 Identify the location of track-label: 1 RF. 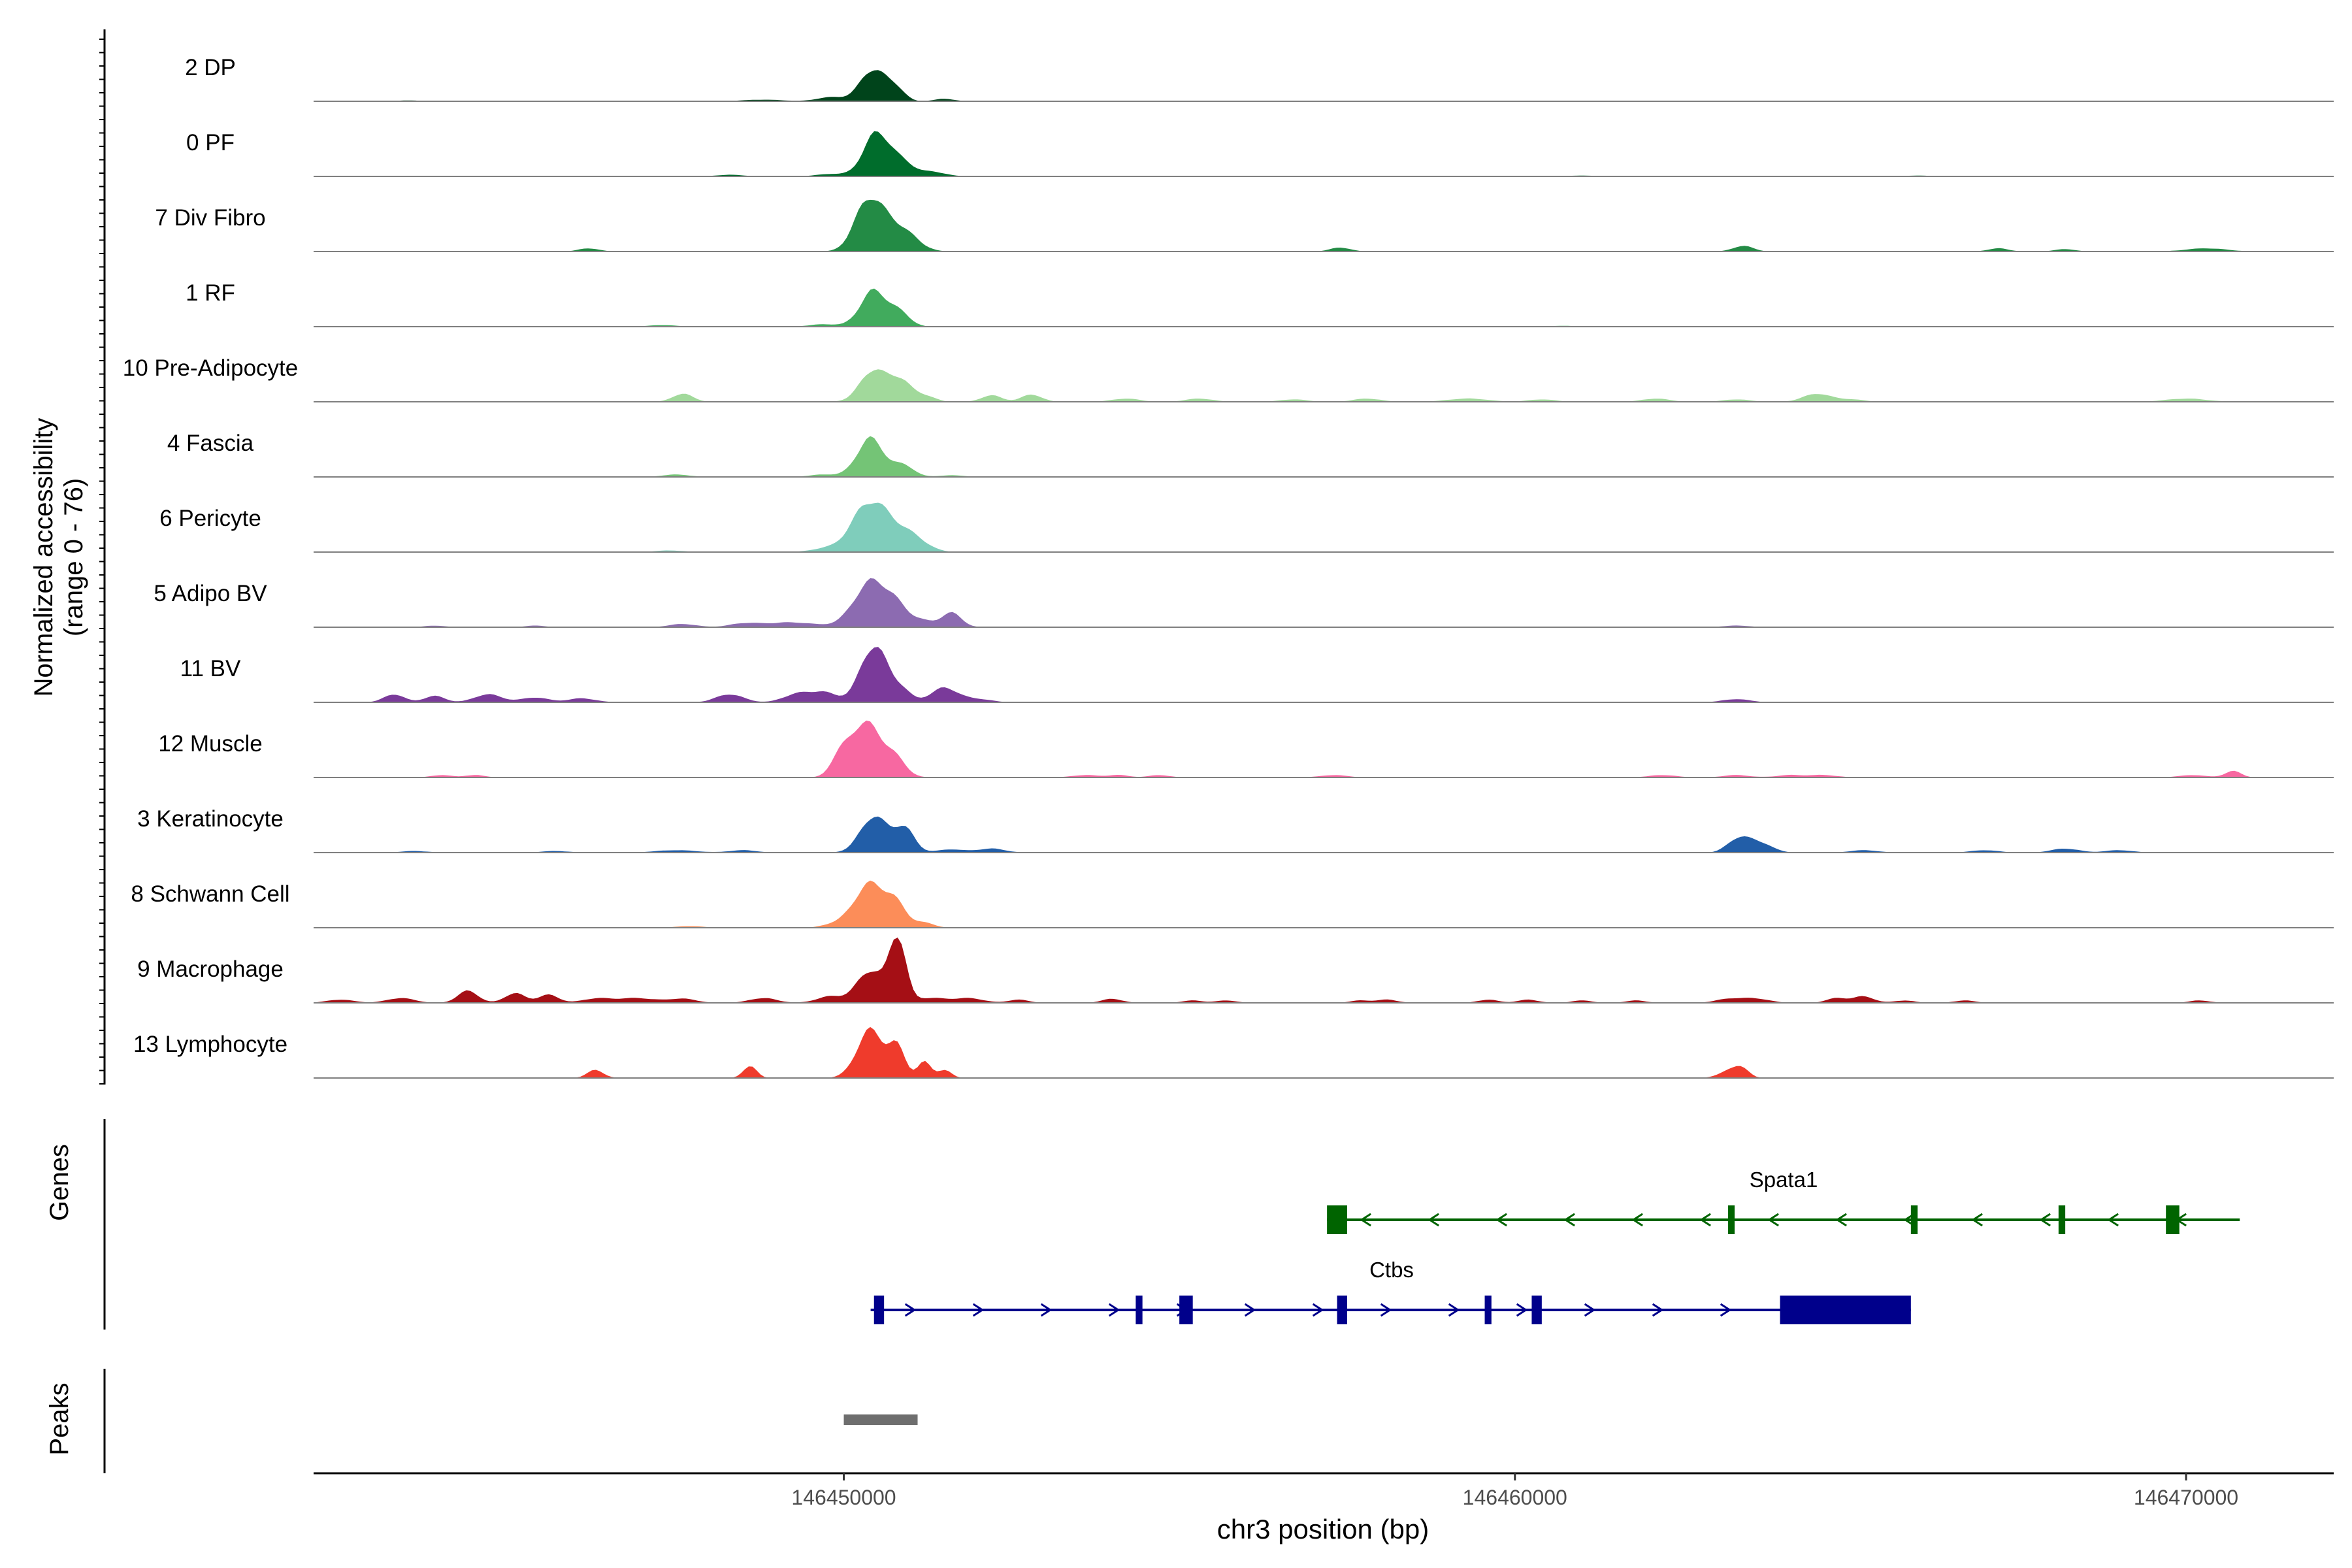
(210, 293).